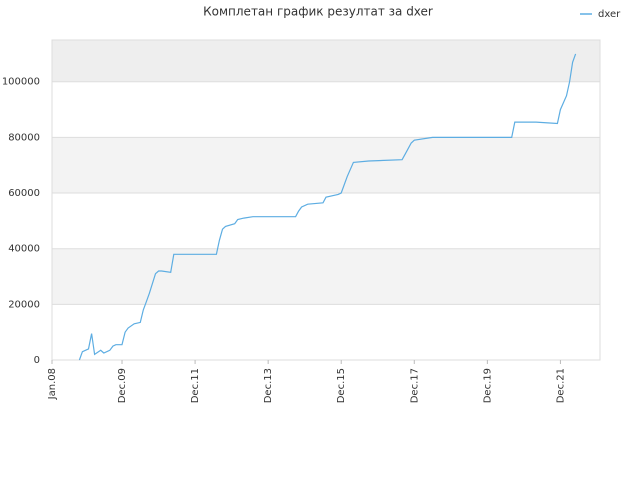  I want to click on x-tick-label: Dec.17, so click(414, 385).